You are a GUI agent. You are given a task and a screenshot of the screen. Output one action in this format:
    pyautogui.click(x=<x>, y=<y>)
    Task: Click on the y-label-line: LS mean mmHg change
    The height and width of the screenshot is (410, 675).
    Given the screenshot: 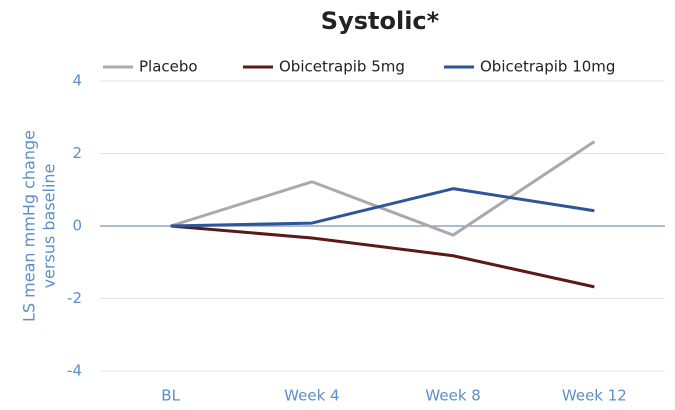 What is the action you would take?
    pyautogui.click(x=29, y=226)
    